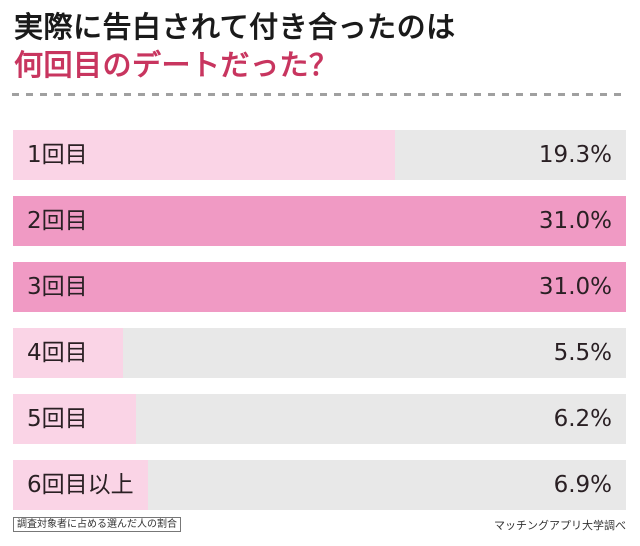 This screenshot has height=546, width=640. Describe the element at coordinates (57, 419) in the screenshot. I see `bar-label: 5回目` at that location.